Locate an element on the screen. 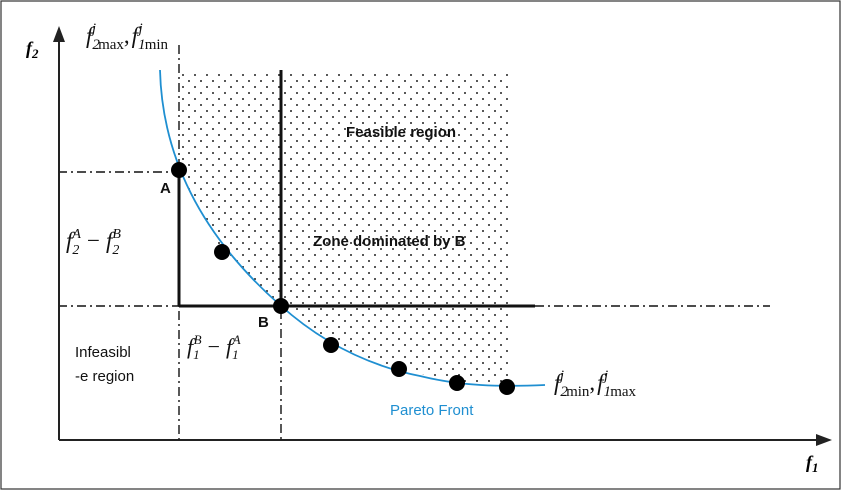 The image size is (841, 490). y-axis-label: f2 is located at coordinates (32, 49).